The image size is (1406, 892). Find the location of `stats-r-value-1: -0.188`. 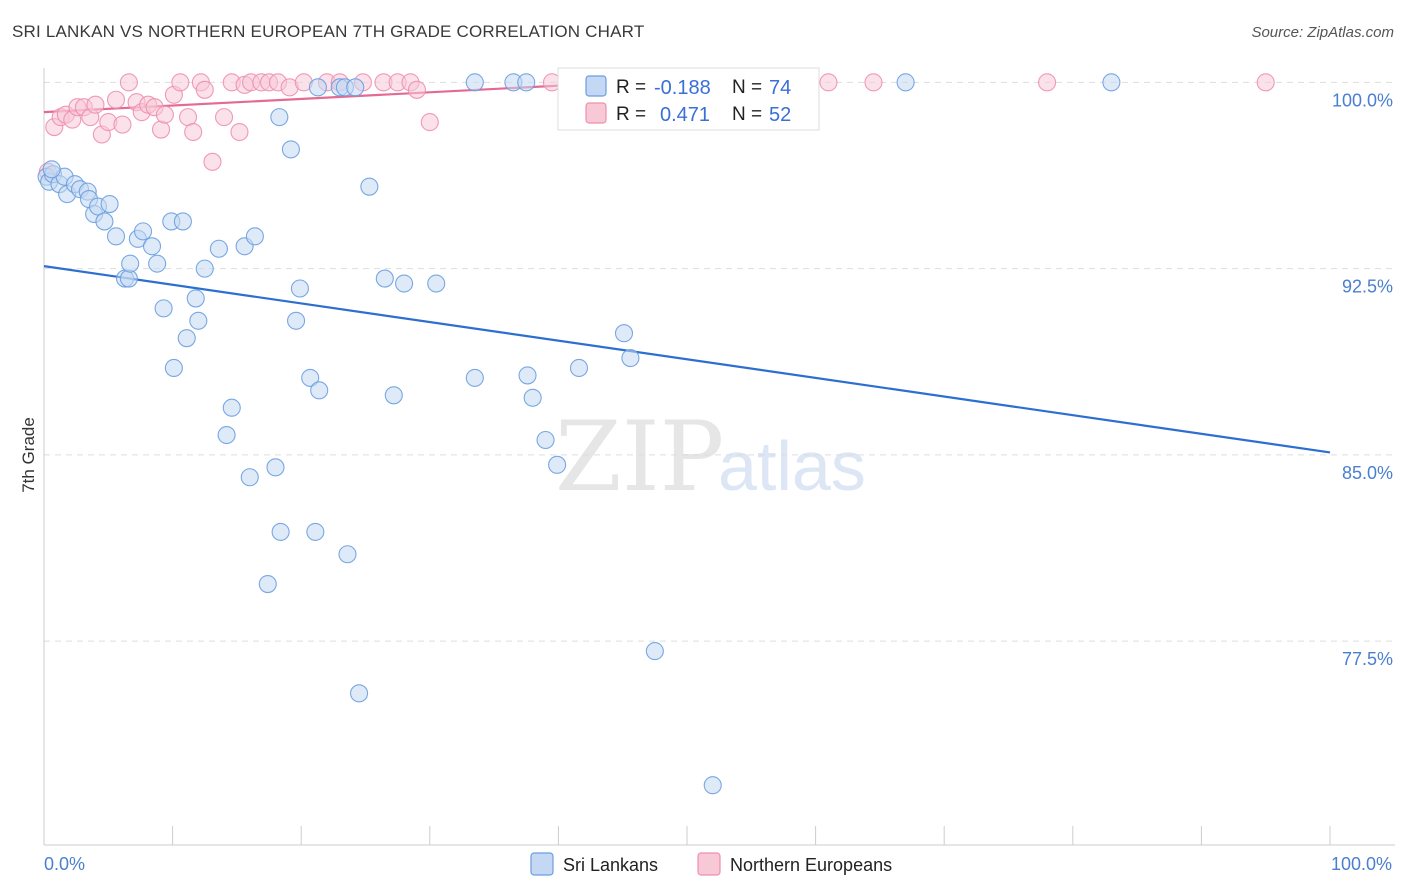

stats-r-value-1: -0.188 is located at coordinates (682, 88).